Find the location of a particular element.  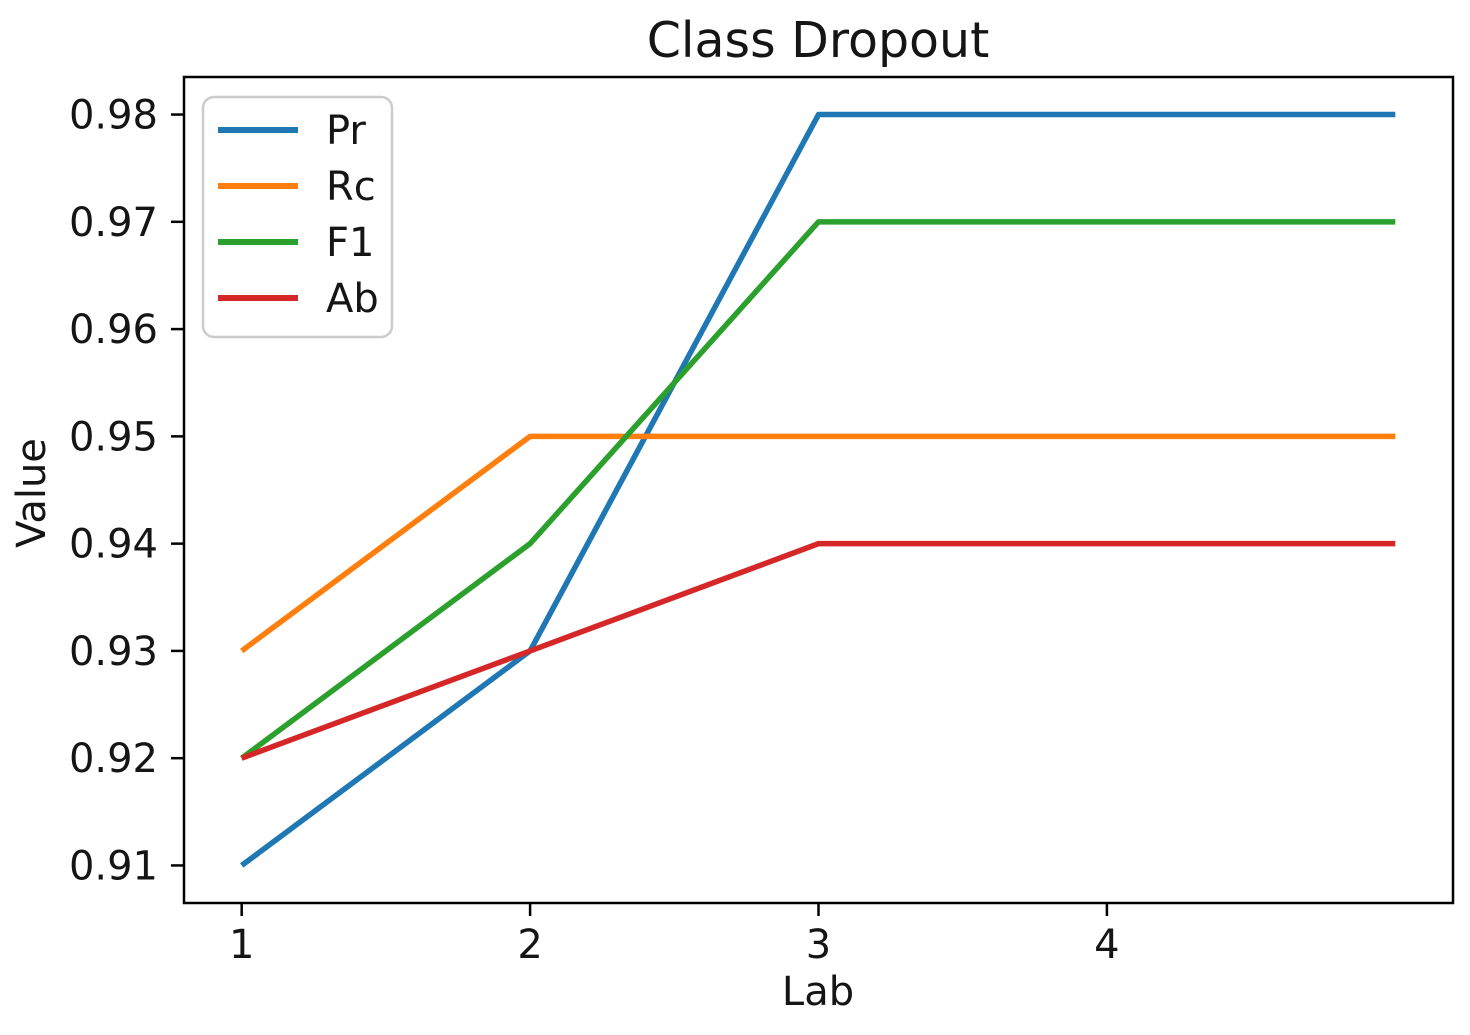

legend: Pr Rc F1 Ab is located at coordinates (297, 217).